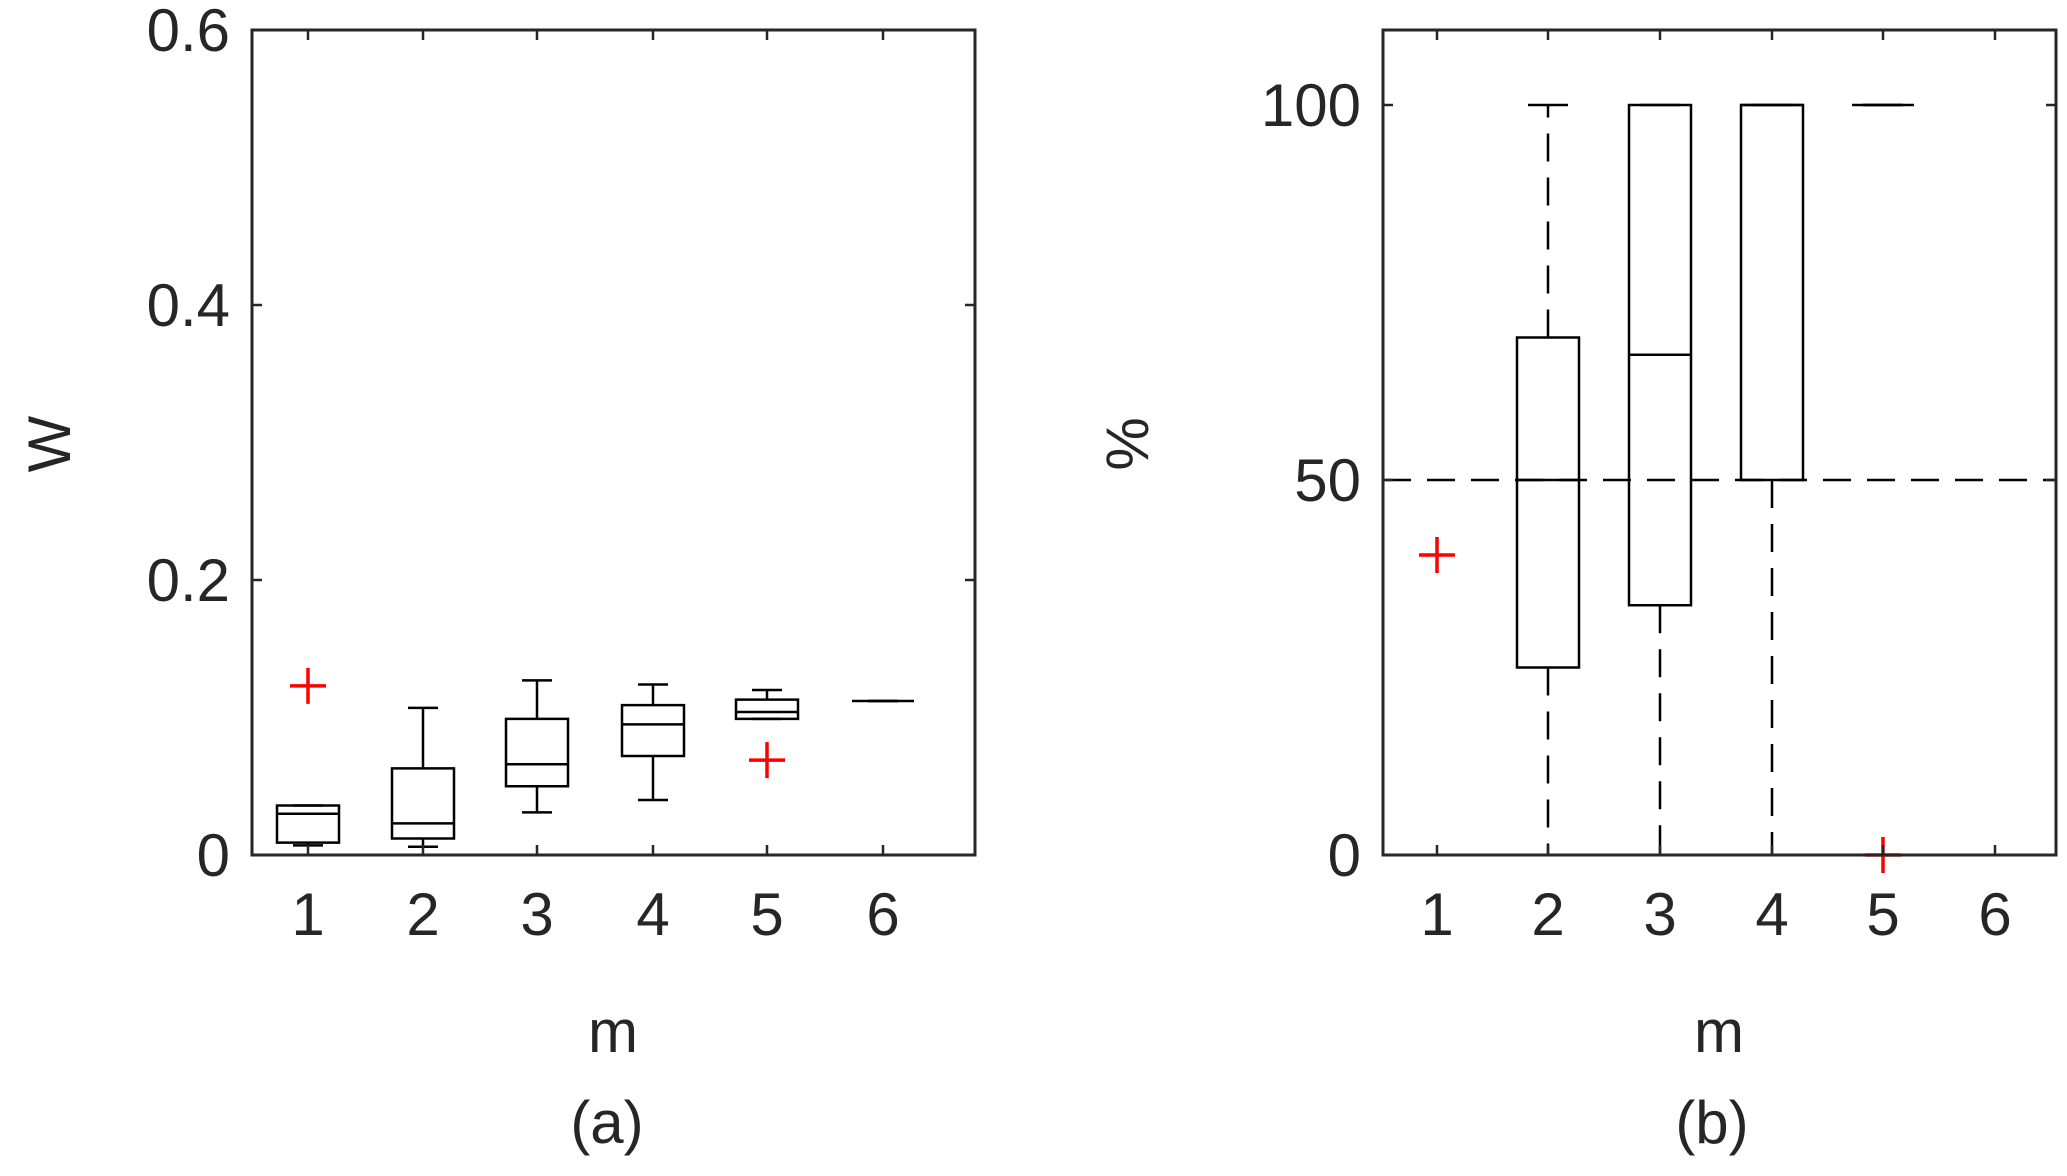 This screenshot has width=2067, height=1176. What do you see at coordinates (1127, 443) in the screenshot?
I see `panel-b-y-axis-label: %` at bounding box center [1127, 443].